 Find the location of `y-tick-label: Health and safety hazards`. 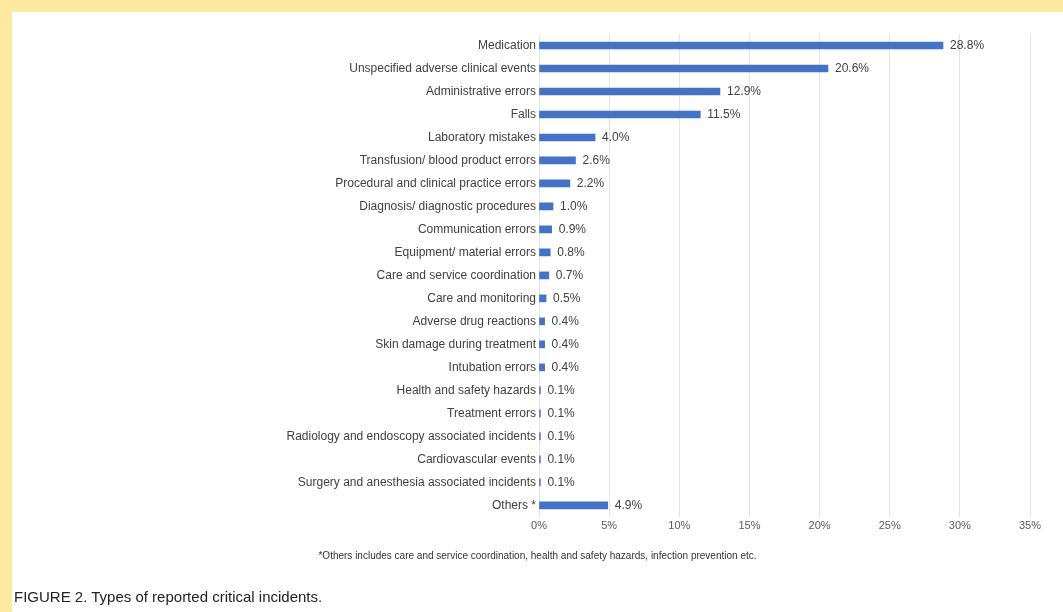

y-tick-label: Health and safety hazards is located at coordinates (466, 389).